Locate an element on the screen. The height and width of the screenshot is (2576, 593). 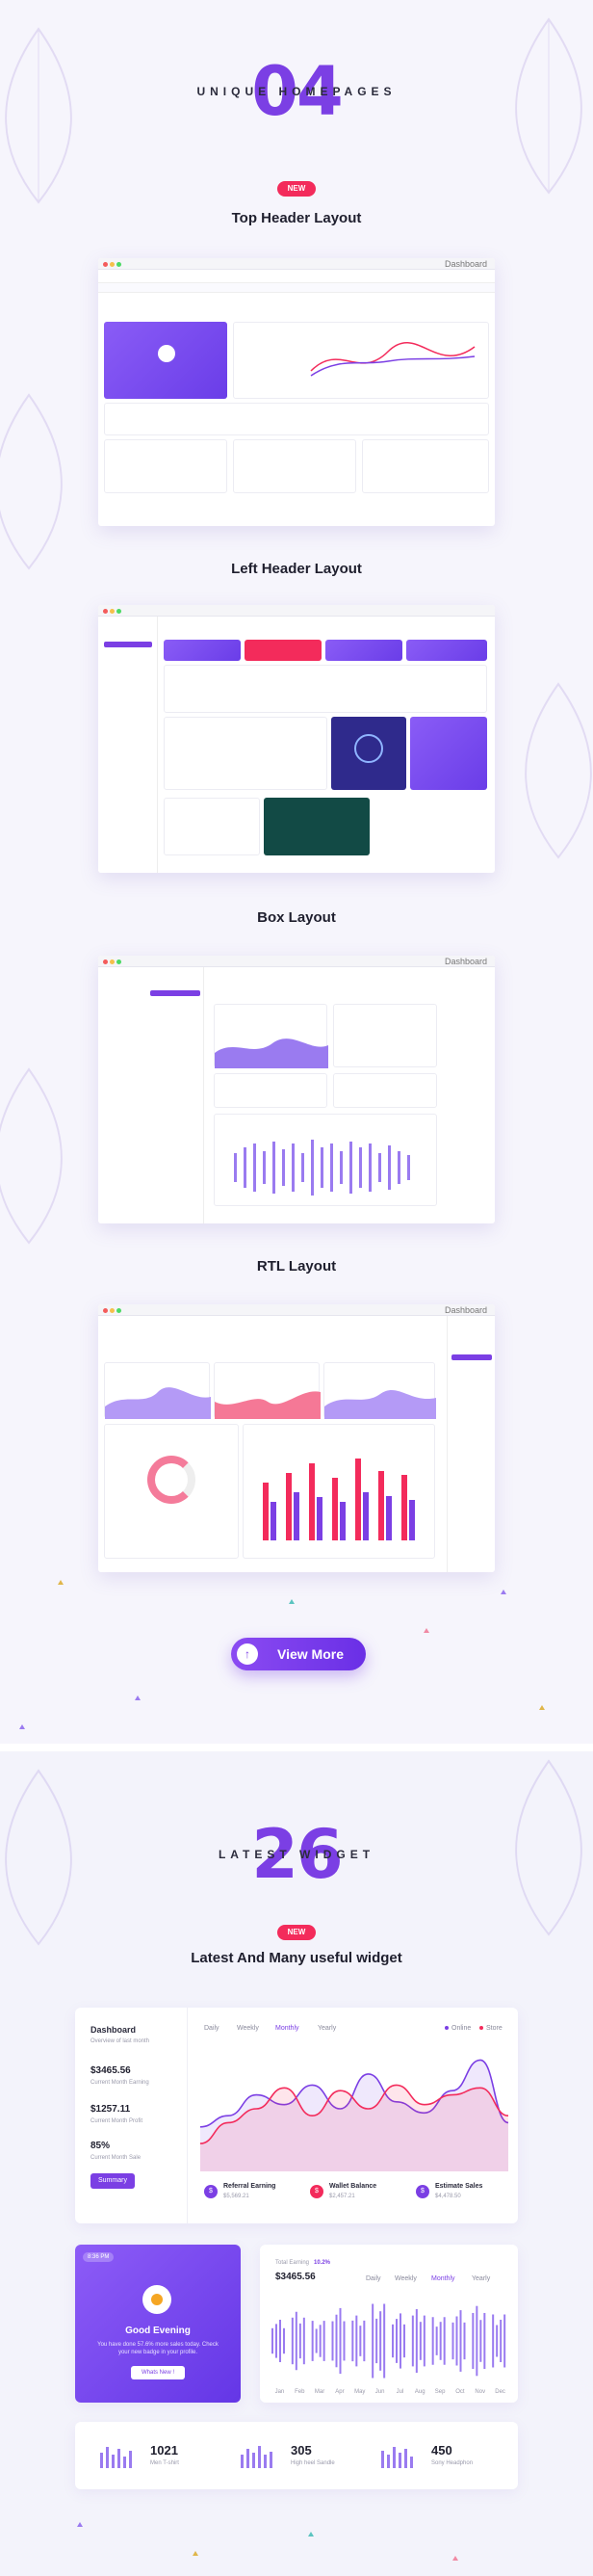
series-line-online is located at coordinates (354, 2093).